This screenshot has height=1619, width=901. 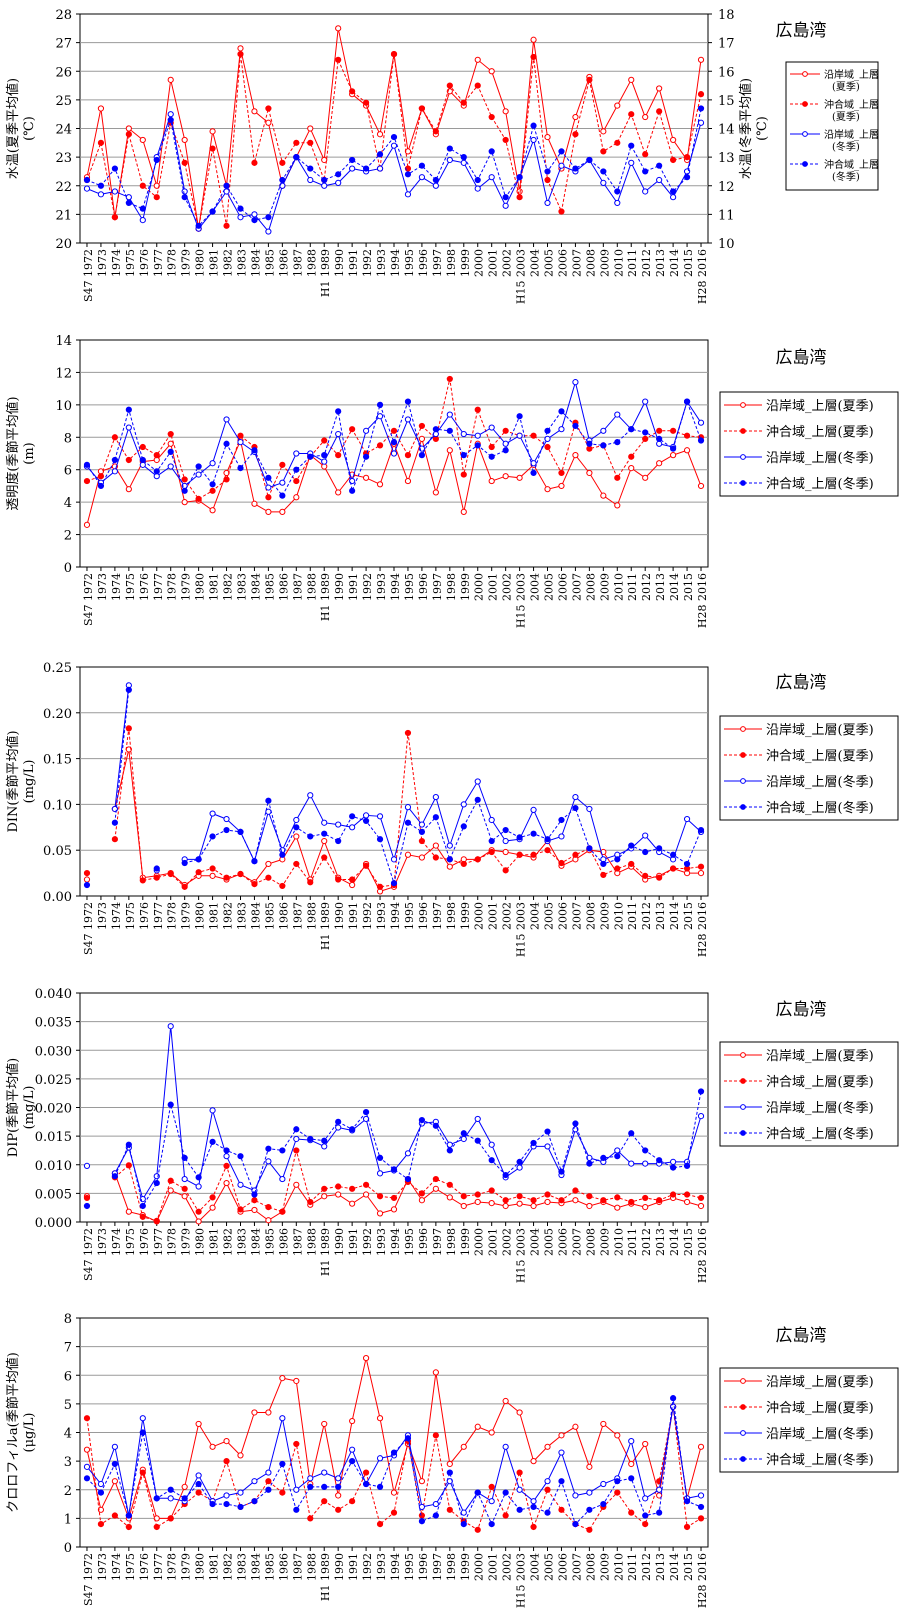 What do you see at coordinates (63, 215) in the screenshot?
I see `y-tick-label: 21` at bounding box center [63, 215].